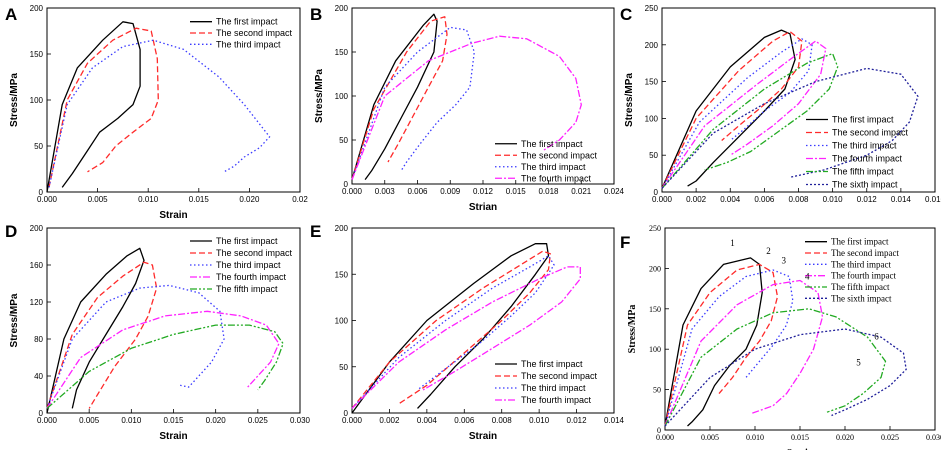 The width and height of the screenshot is (941, 450). I want to click on curve-annotation: 5, so click(858, 362).